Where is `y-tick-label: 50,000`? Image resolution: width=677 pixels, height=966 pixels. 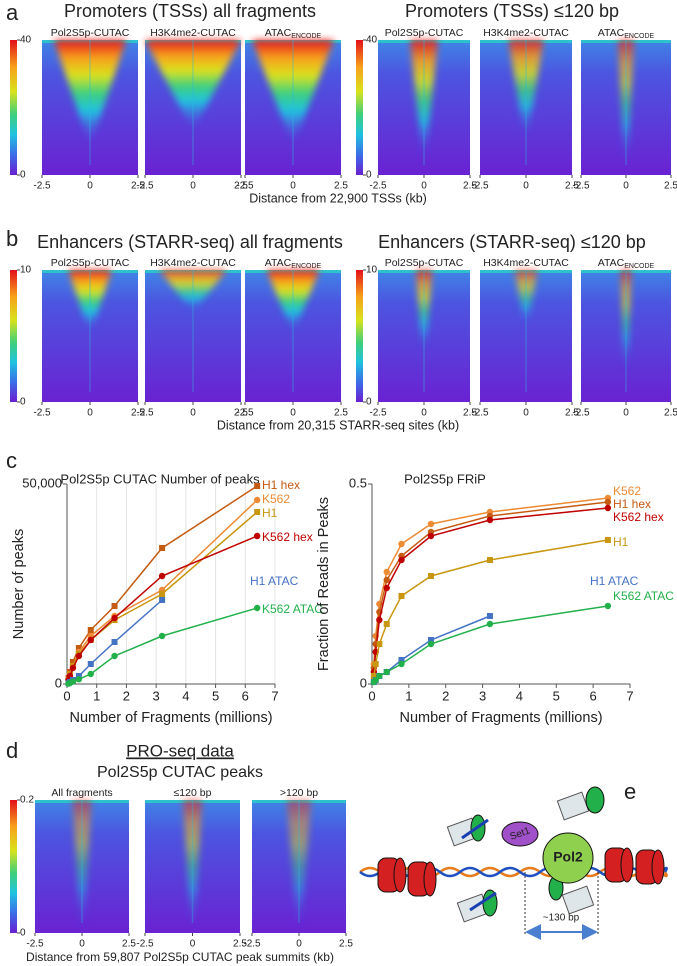 y-tick-label: 50,000 is located at coordinates (42, 482).